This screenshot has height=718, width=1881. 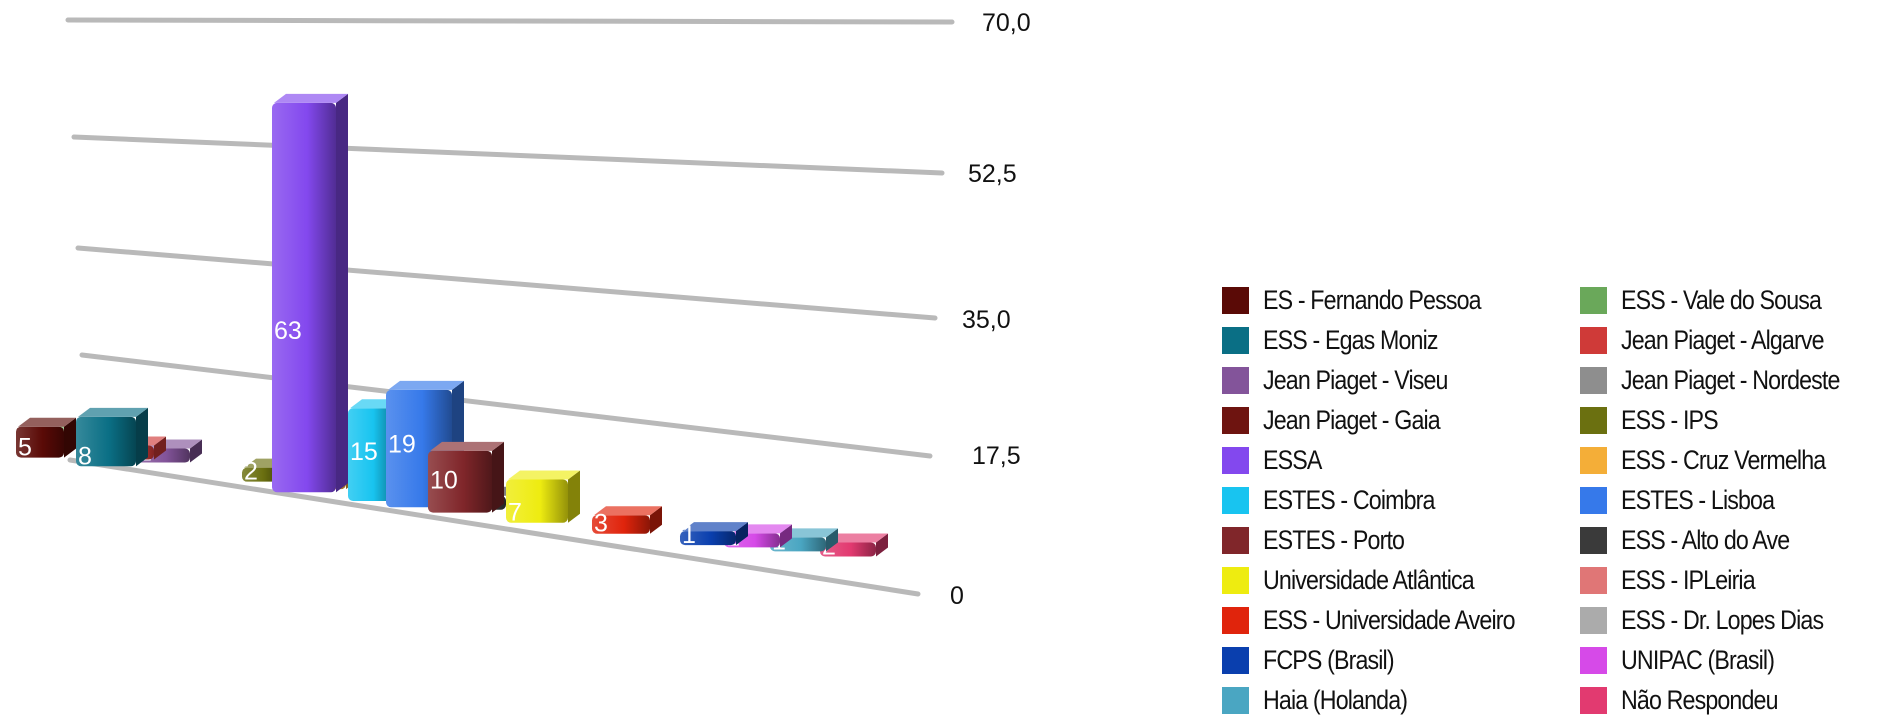 What do you see at coordinates (601, 524) in the screenshot?
I see `data-label: 3` at bounding box center [601, 524].